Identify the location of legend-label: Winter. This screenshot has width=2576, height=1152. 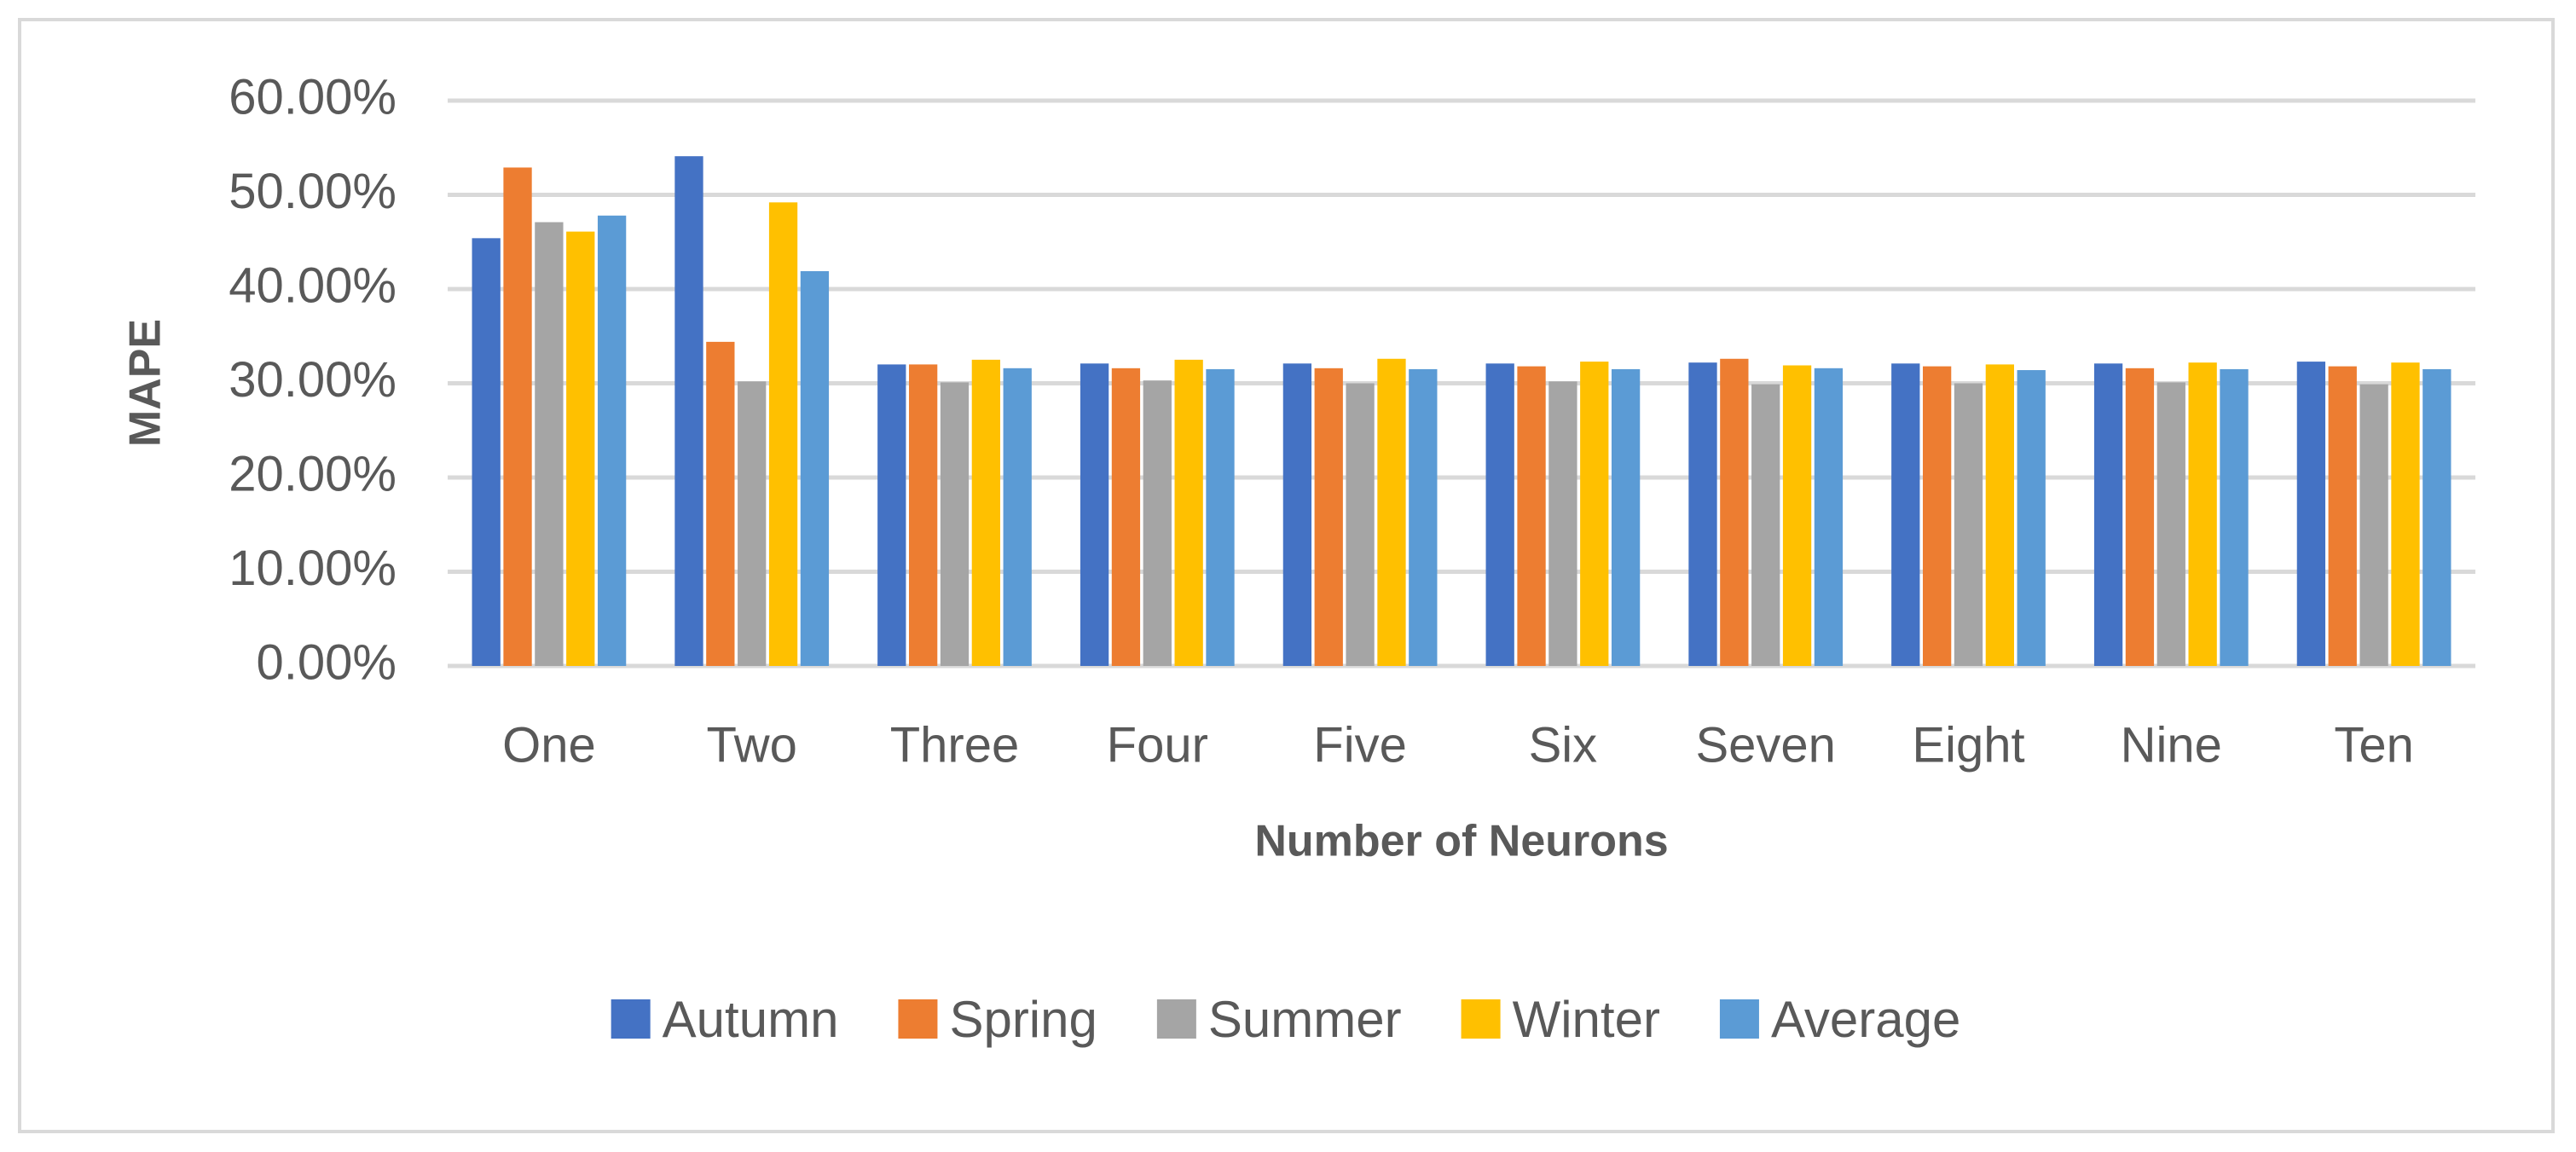
(1587, 1019).